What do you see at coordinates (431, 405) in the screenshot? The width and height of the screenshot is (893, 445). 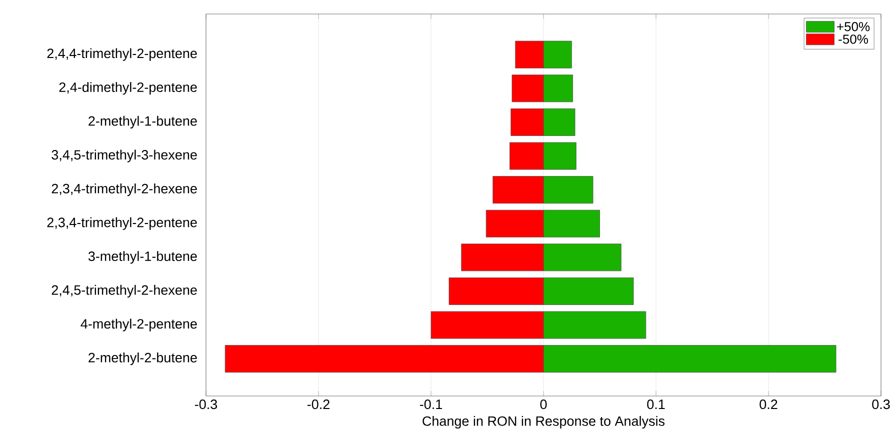 I see `x-tick-label: -0.1` at bounding box center [431, 405].